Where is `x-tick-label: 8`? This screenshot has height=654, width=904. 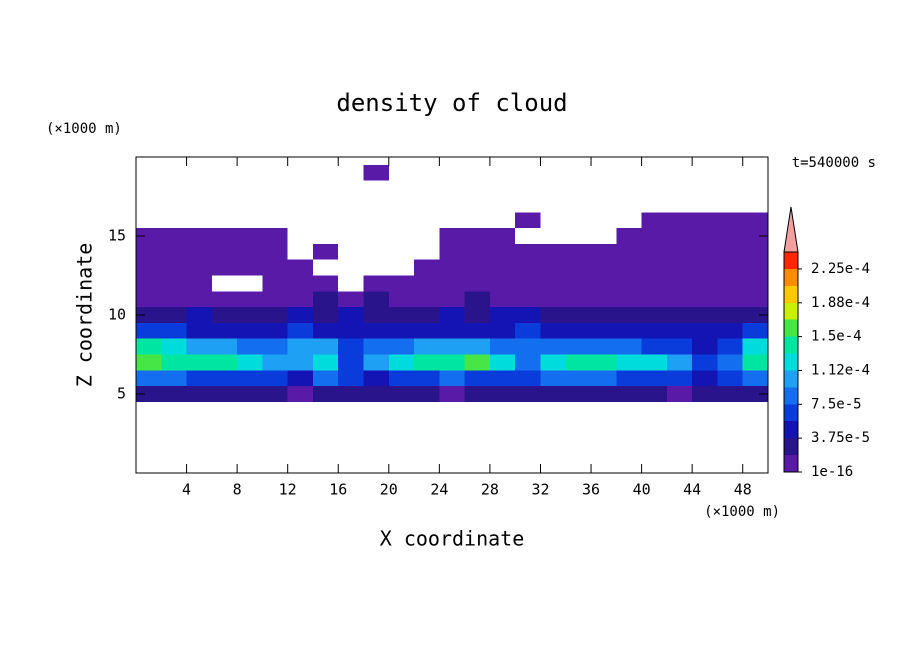 x-tick-label: 8 is located at coordinates (237, 490).